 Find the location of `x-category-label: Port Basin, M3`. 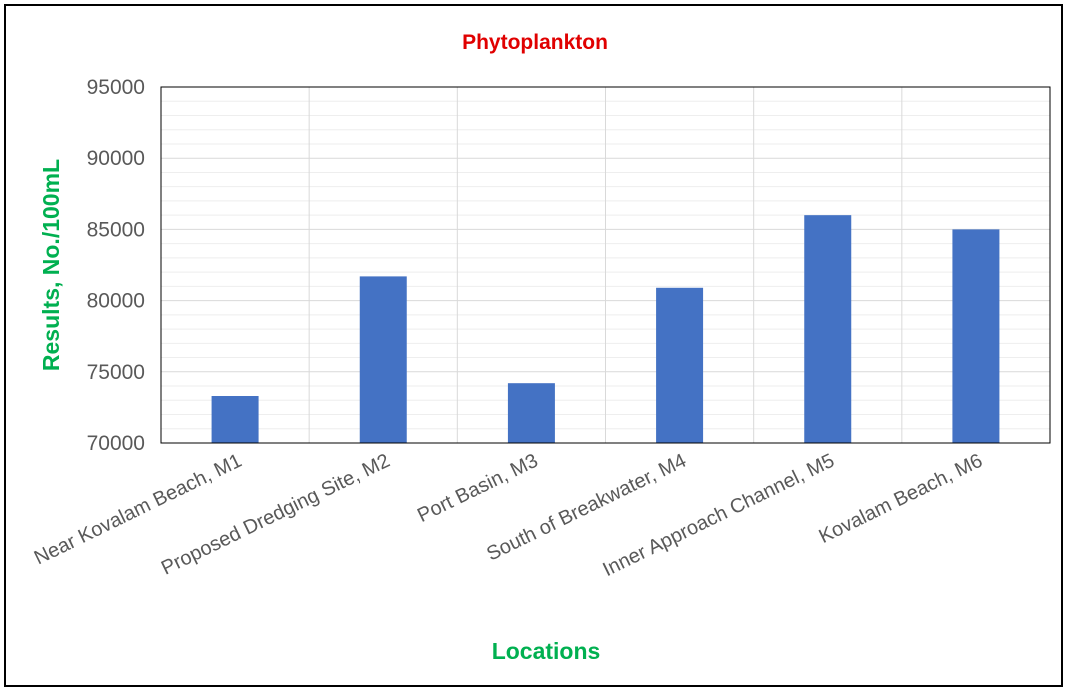

x-category-label: Port Basin, M3 is located at coordinates (478, 488).